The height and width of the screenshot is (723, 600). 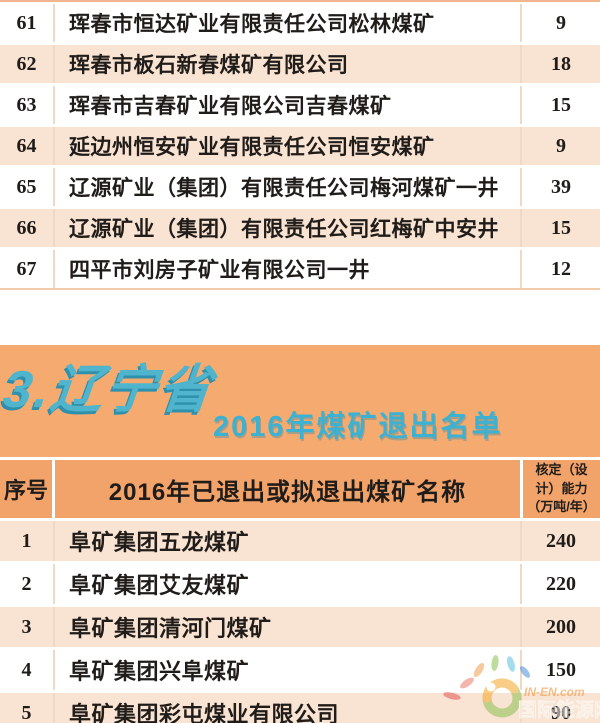 What do you see at coordinates (560, 489) in the screenshot?
I see `column-header-capacity: 核定（设计）能力（万吨/年）` at bounding box center [560, 489].